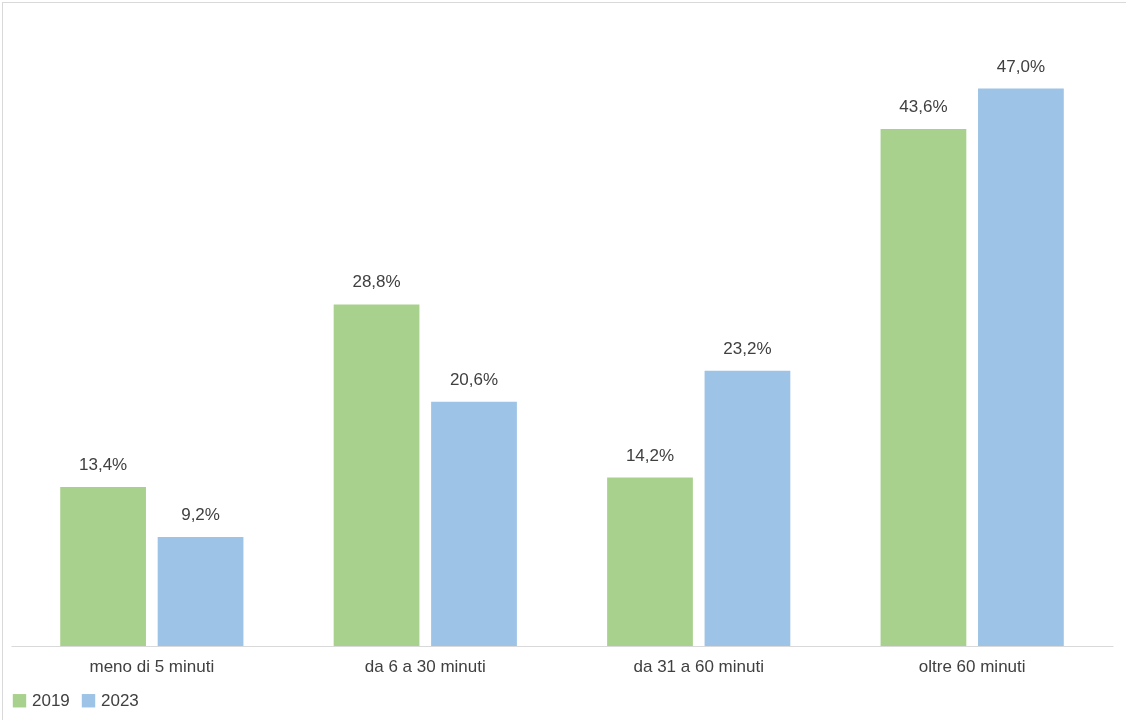 This screenshot has height=724, width=1130. Describe the element at coordinates (152, 666) in the screenshot. I see `x-tick-label: meno di 5 minuti` at that location.